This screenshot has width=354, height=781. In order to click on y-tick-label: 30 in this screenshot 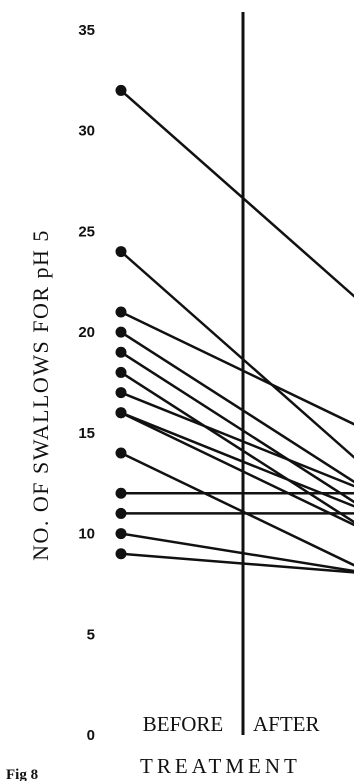, I will do `click(86, 131)`.